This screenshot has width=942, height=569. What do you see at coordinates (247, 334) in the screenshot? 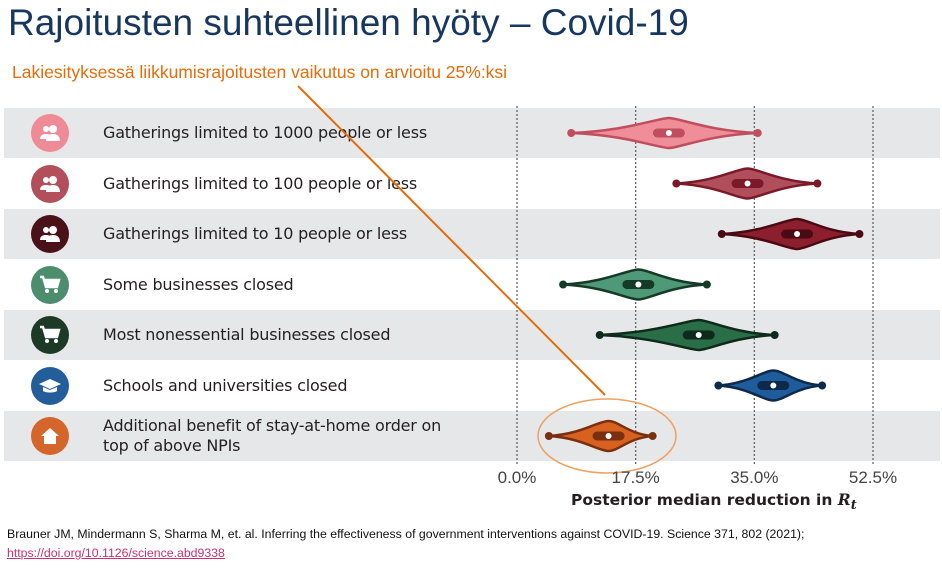
I see `category-label: Most nonessential businesses closed` at bounding box center [247, 334].